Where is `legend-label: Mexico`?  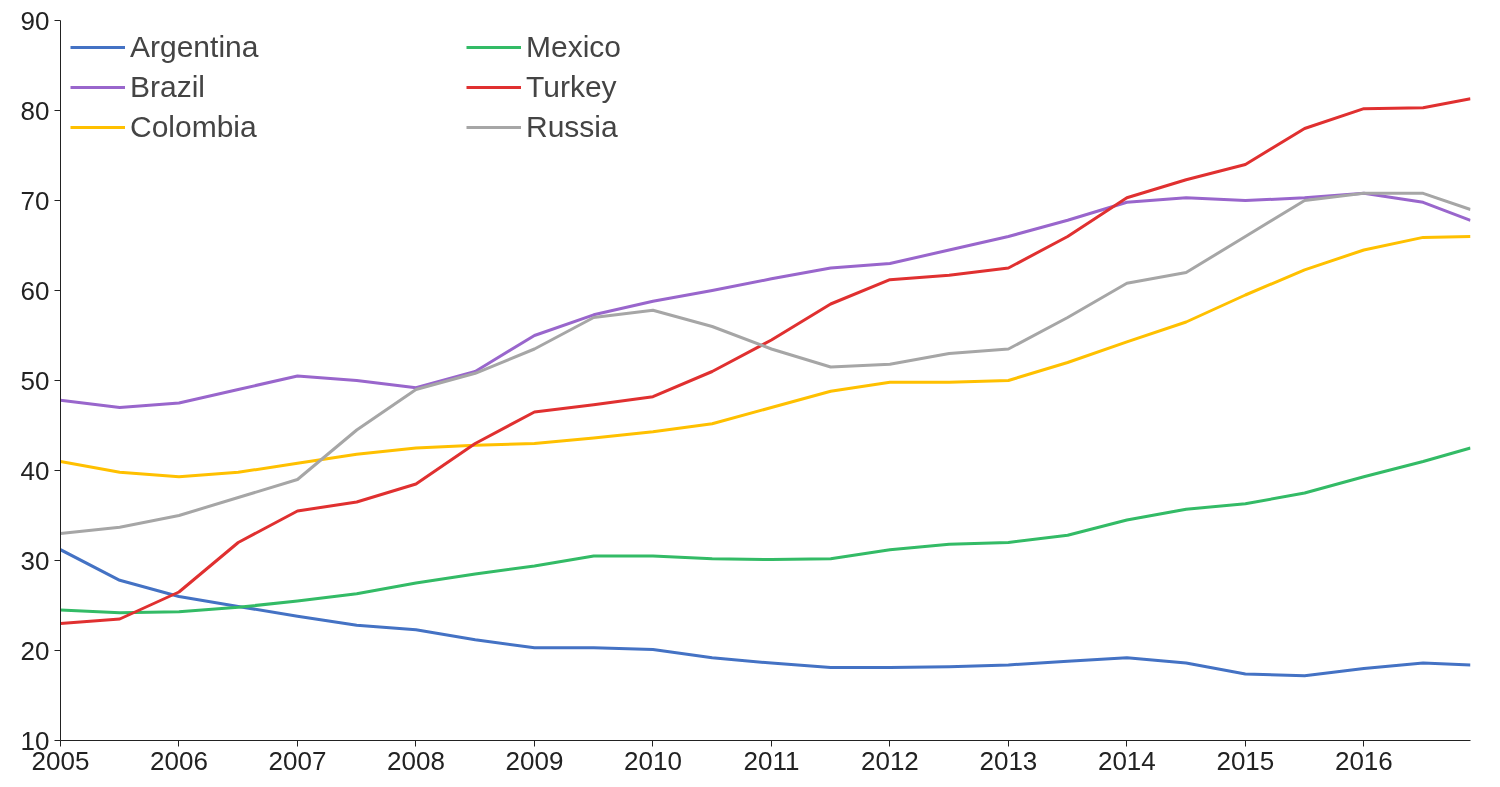
legend-label: Mexico is located at coordinates (574, 47).